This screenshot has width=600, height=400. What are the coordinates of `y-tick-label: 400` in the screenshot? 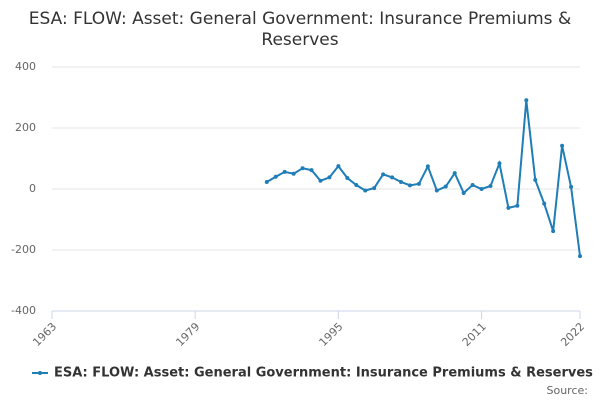 It's located at (25, 66).